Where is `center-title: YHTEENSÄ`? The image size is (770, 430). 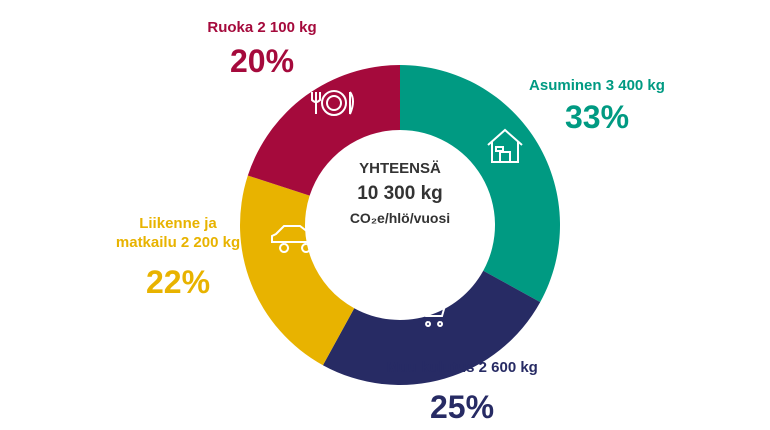
center-title: YHTEENSÄ is located at coordinates (400, 168).